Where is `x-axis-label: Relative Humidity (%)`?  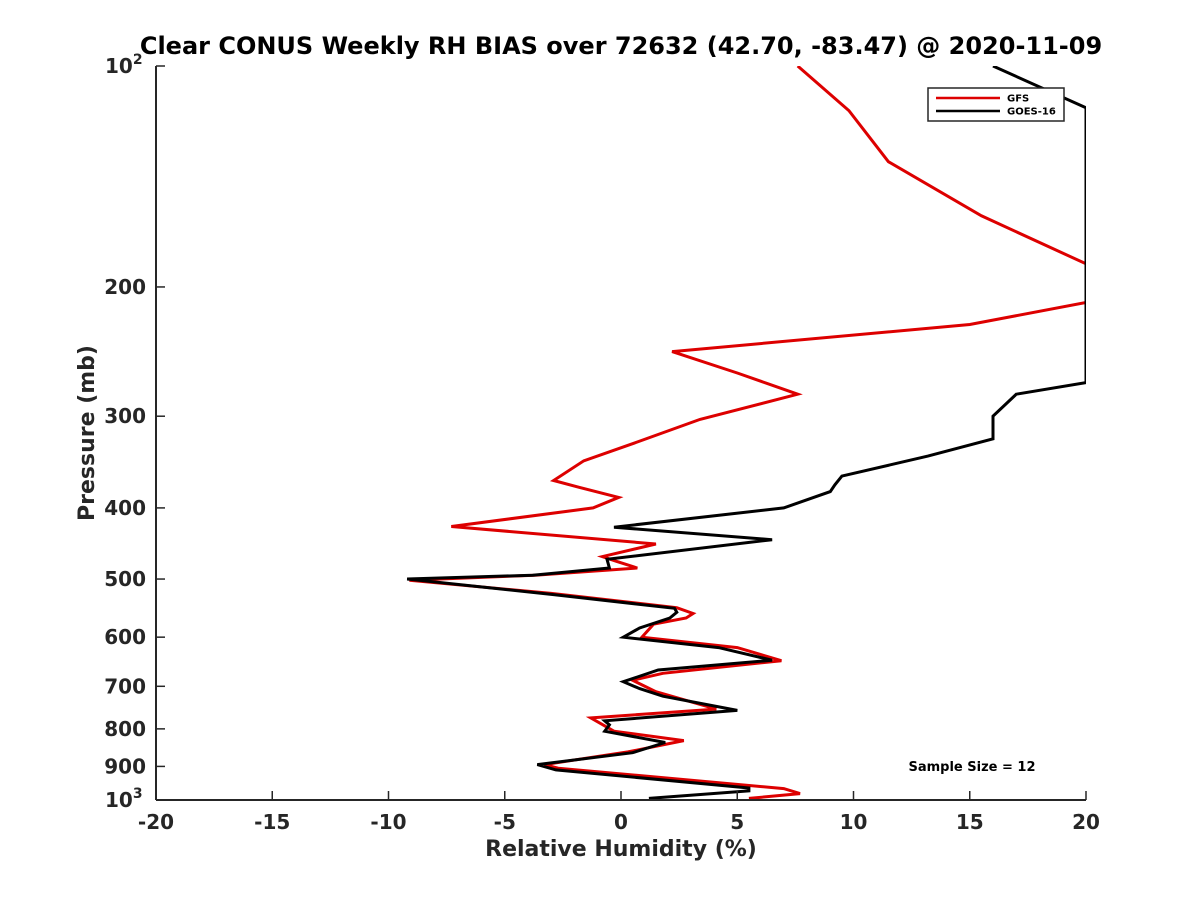
x-axis-label: Relative Humidity (%) is located at coordinates (621, 849).